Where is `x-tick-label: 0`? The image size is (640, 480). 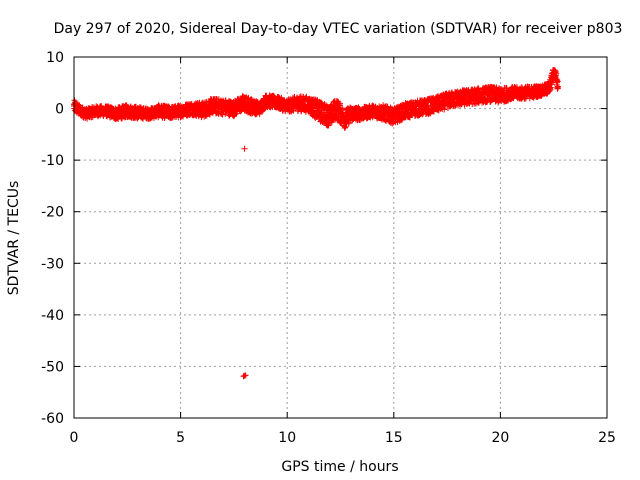 x-tick-label: 0 is located at coordinates (74, 438).